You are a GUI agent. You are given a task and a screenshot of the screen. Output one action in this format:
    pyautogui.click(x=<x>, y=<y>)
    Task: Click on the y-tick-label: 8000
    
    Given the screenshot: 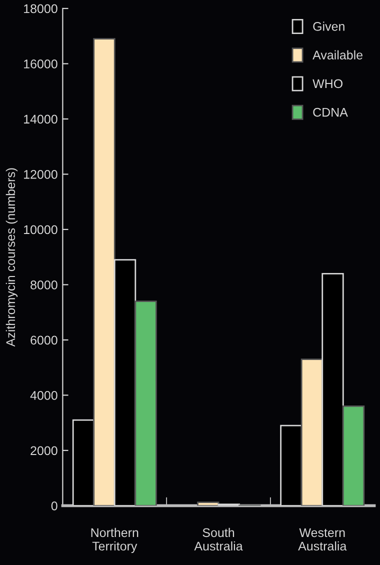 What is the action you would take?
    pyautogui.click(x=44, y=285)
    